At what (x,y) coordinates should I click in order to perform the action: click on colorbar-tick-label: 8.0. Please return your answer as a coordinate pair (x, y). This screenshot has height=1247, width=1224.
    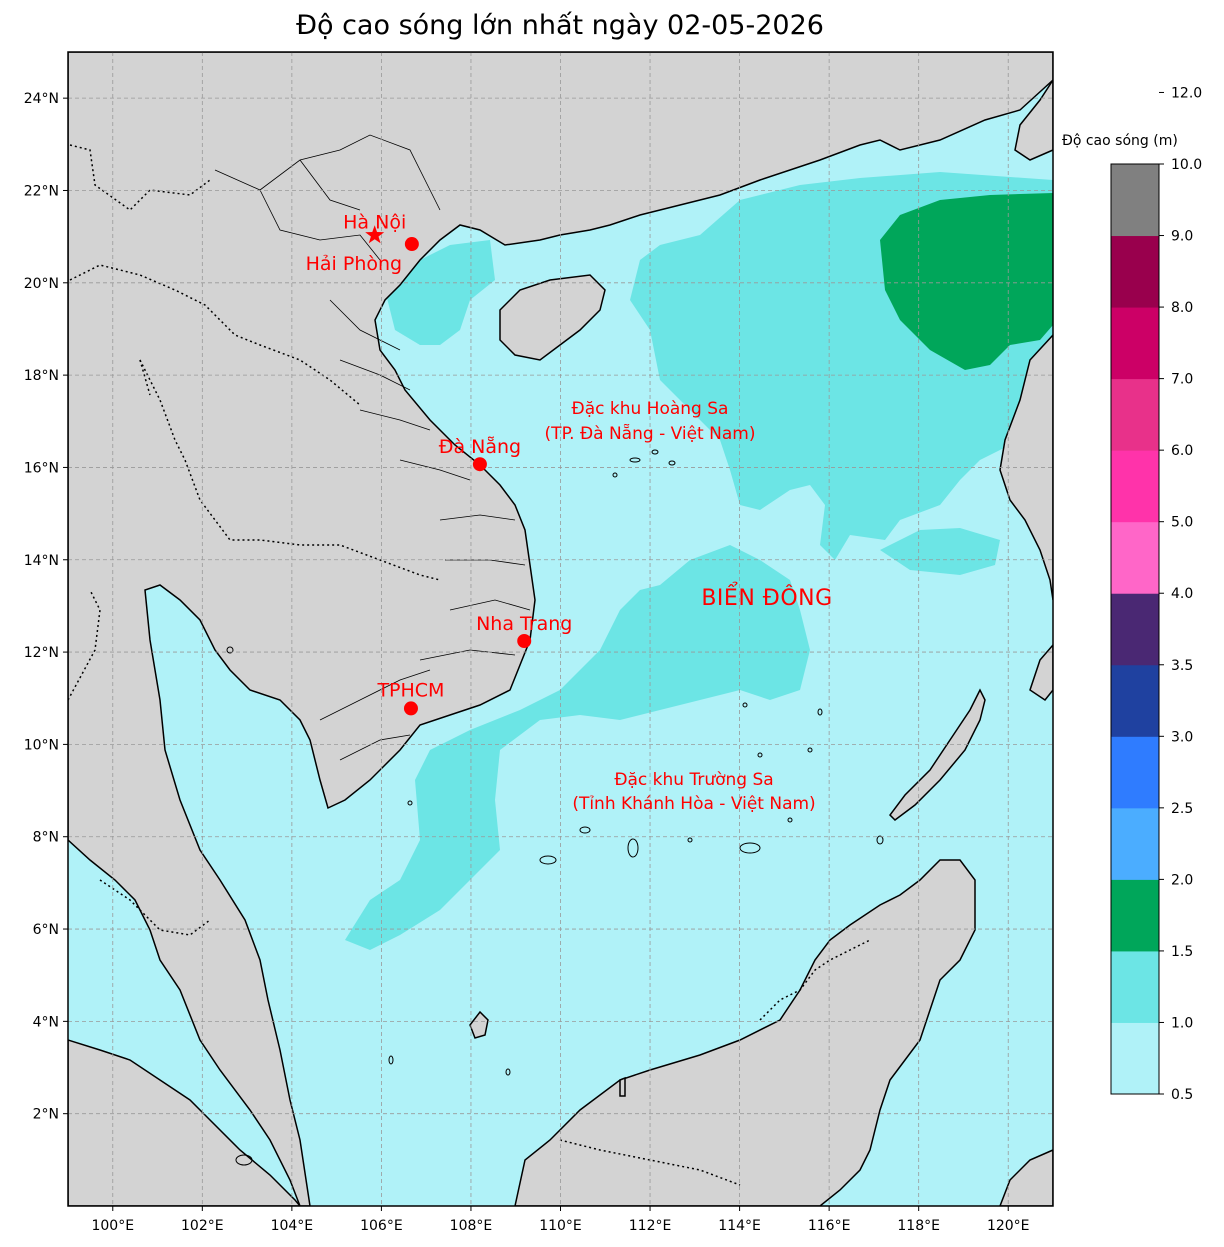
    Looking at the image, I should click on (1182, 308).